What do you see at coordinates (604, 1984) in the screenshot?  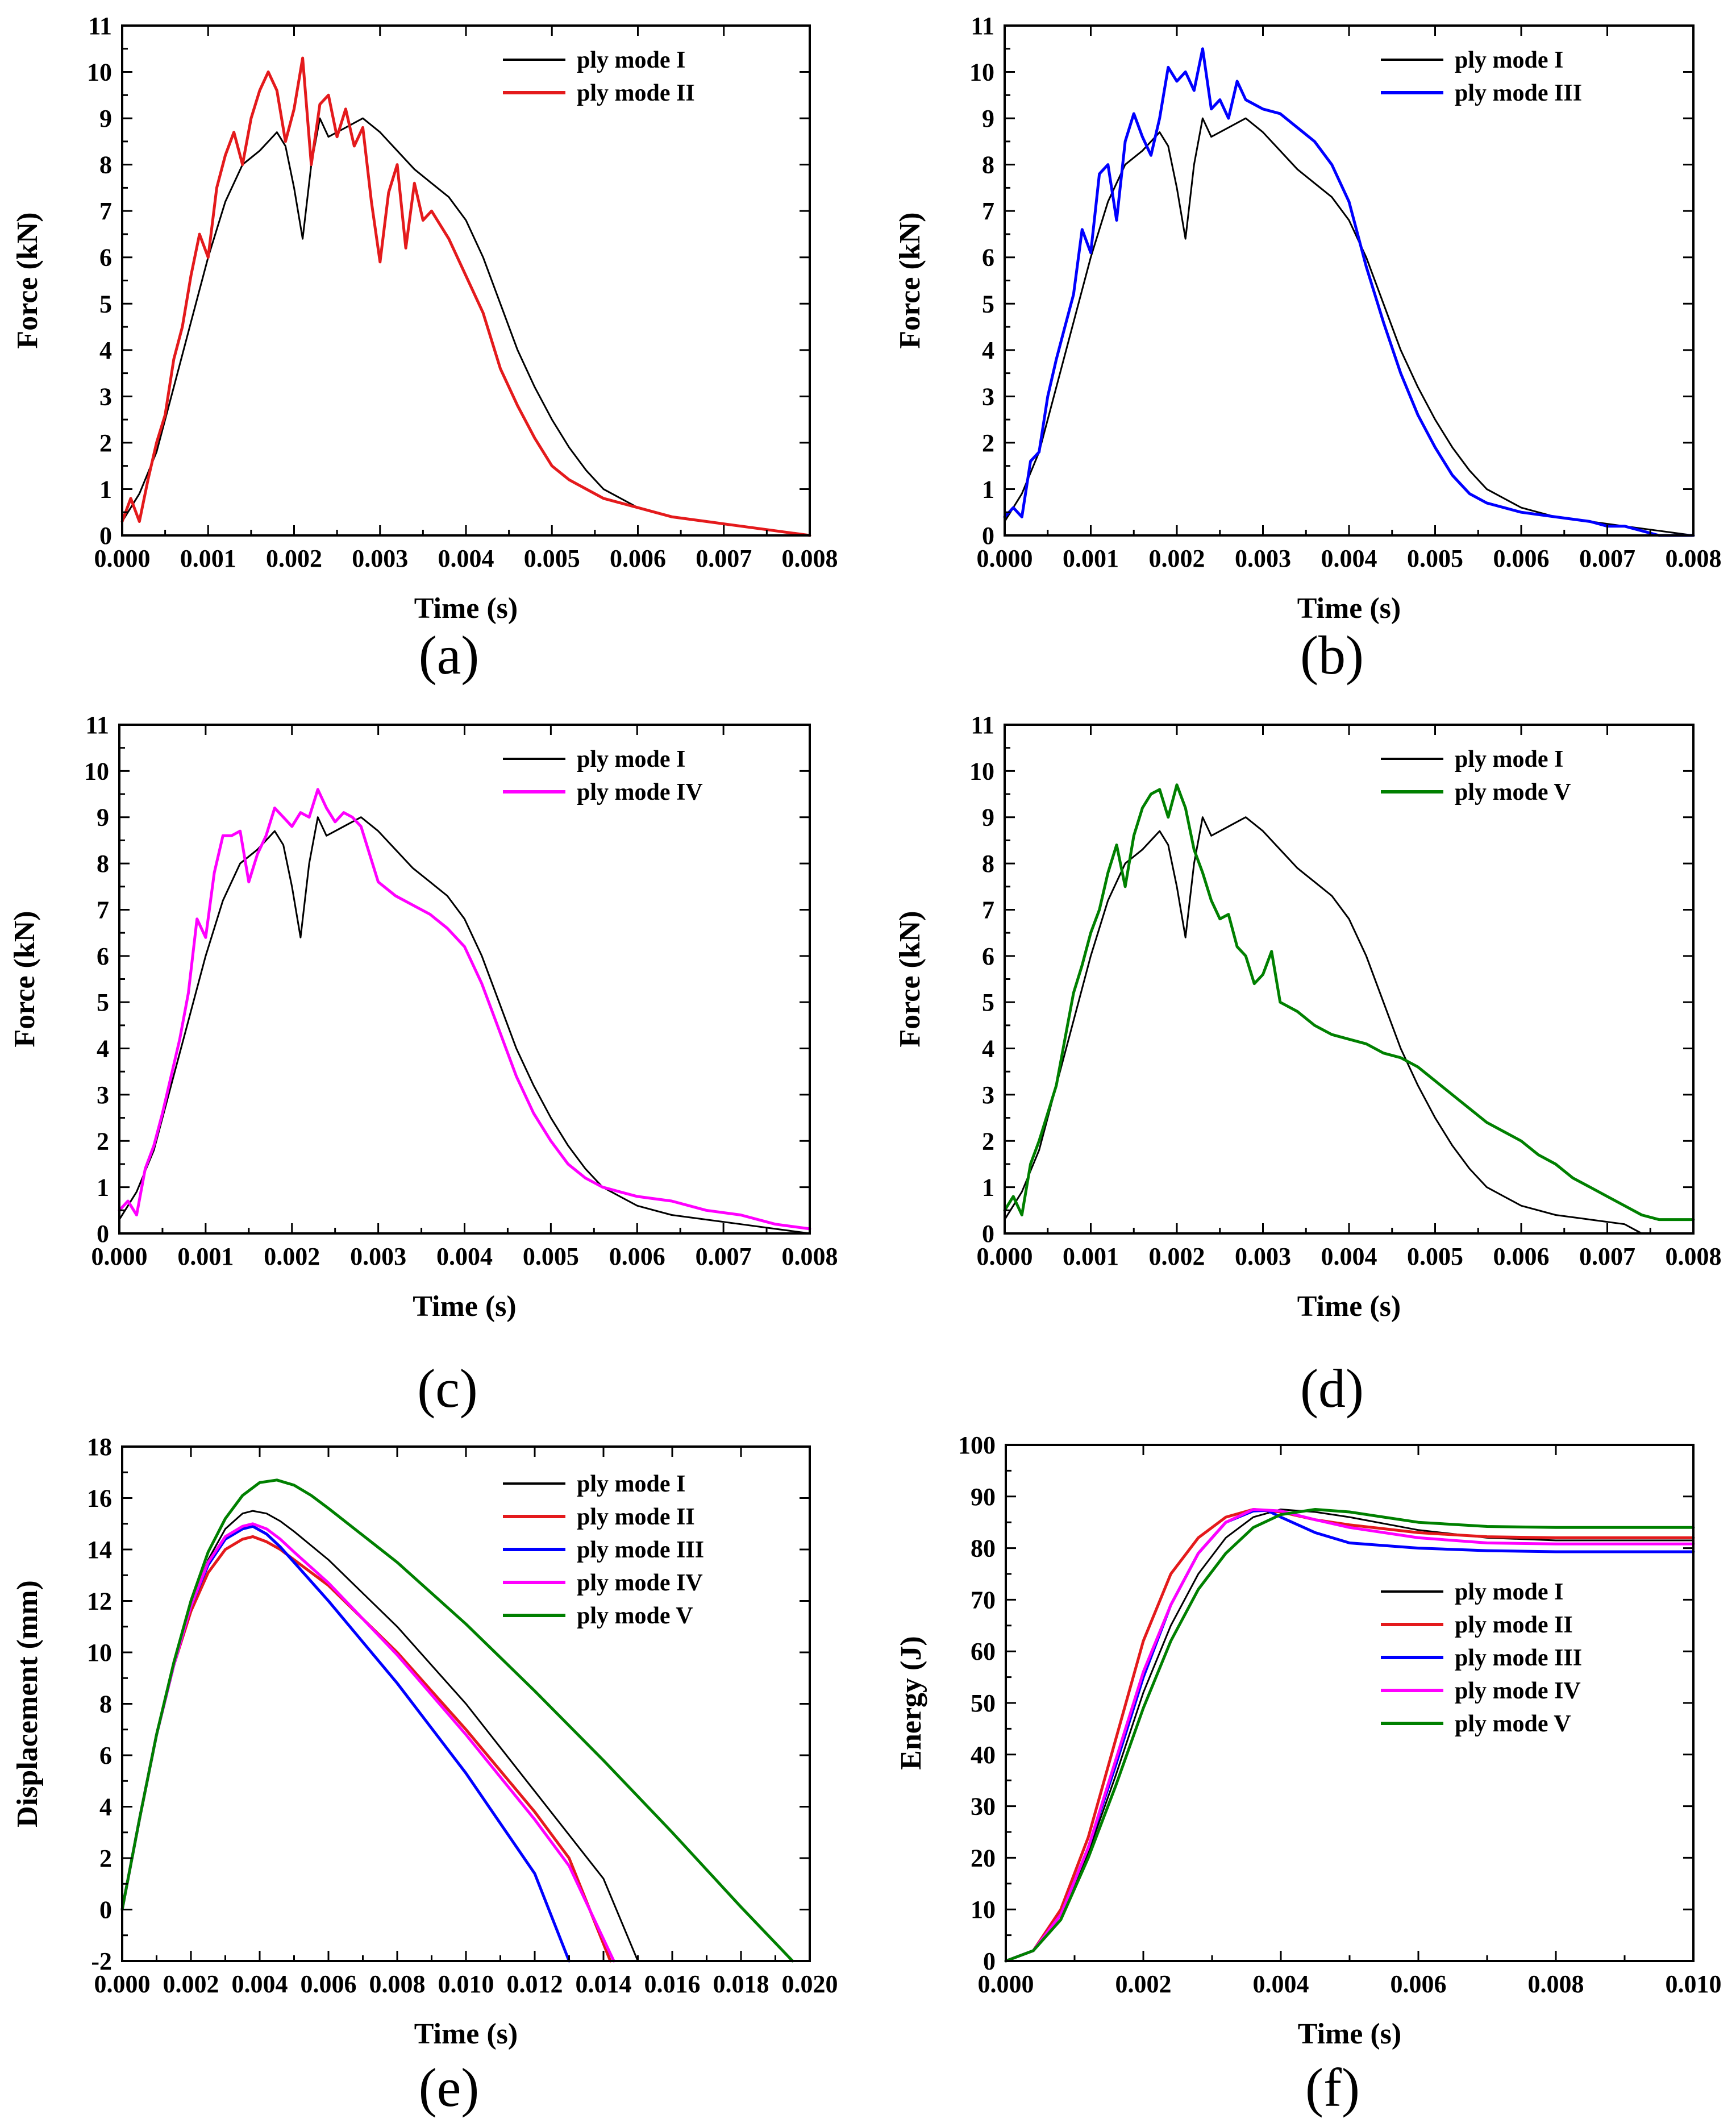 I see `x-tick-label: 0.014` at bounding box center [604, 1984].